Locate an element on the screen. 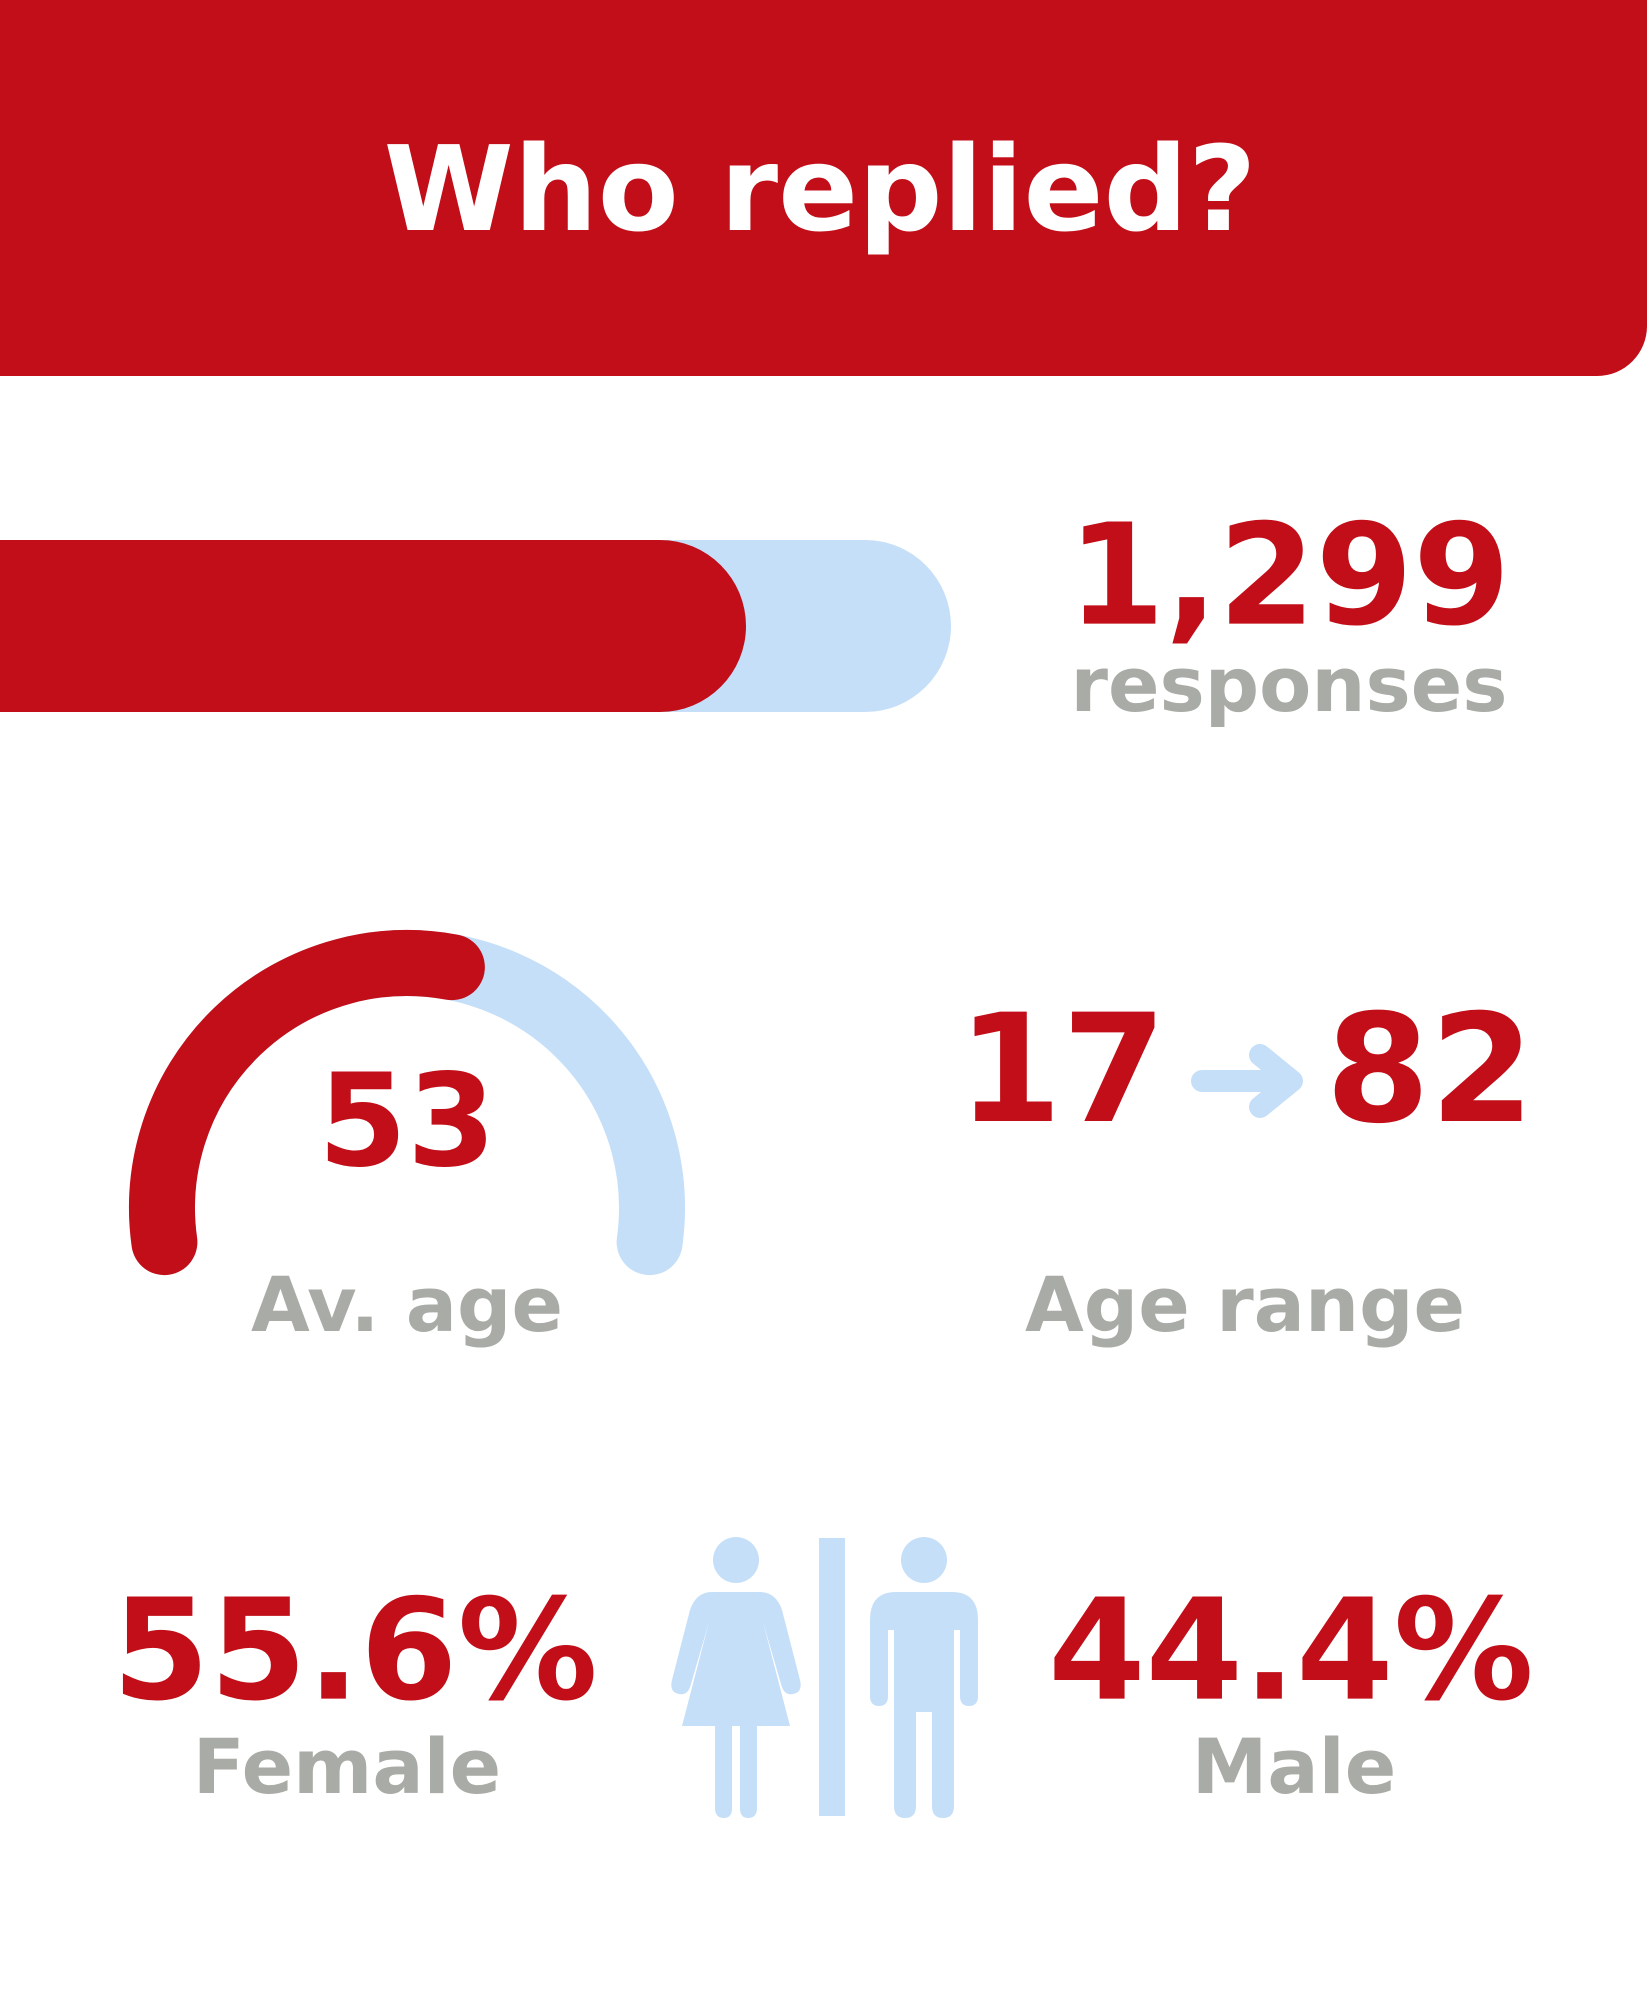 This screenshot has width=1647, height=2004. female-share: 55.6% is located at coordinates (355, 1651).